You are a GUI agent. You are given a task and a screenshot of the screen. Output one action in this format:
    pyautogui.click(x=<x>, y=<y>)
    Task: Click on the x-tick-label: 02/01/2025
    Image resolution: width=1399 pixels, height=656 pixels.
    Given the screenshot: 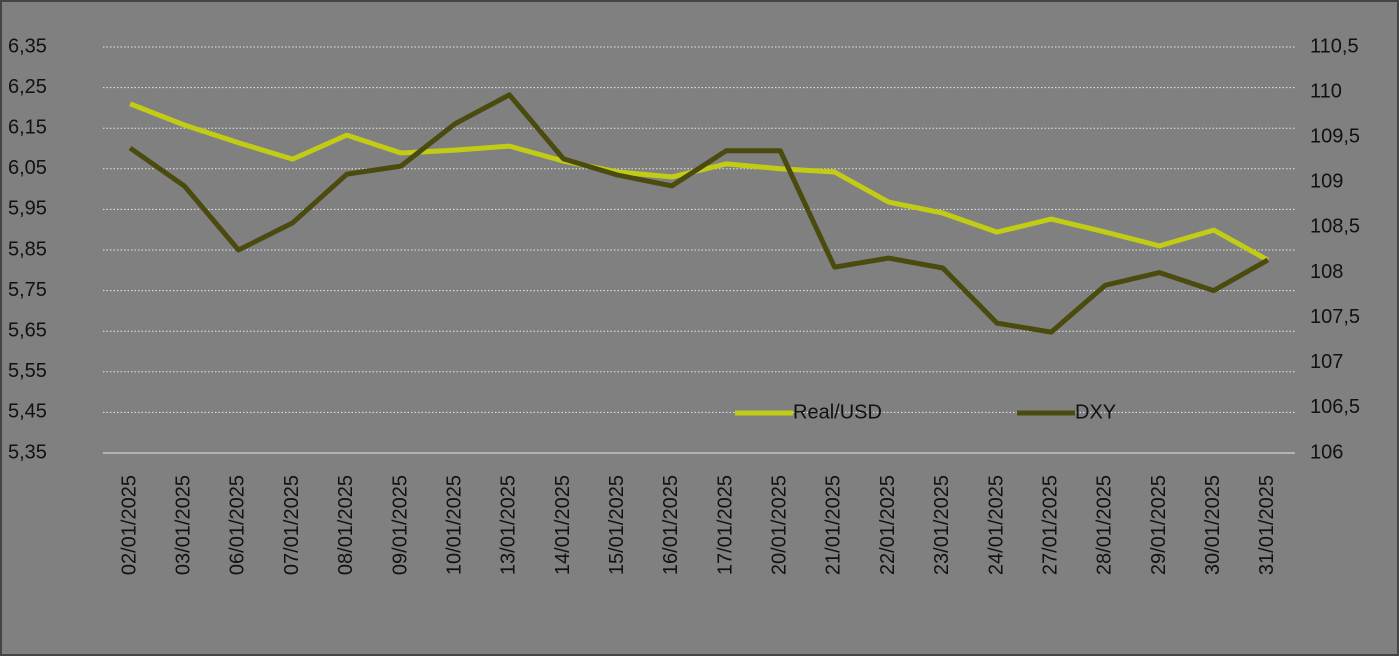 What is the action you would take?
    pyautogui.click(x=129, y=525)
    